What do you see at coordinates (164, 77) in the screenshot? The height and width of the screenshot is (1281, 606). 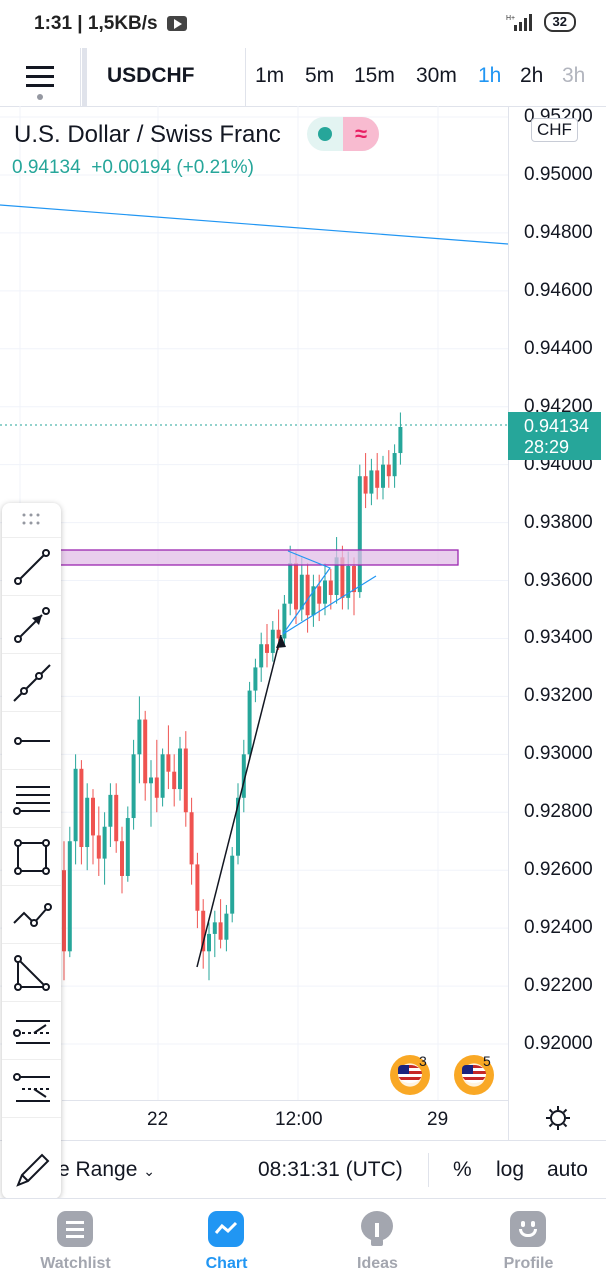 I see `symbol-search-button: USDCHF` at bounding box center [164, 77].